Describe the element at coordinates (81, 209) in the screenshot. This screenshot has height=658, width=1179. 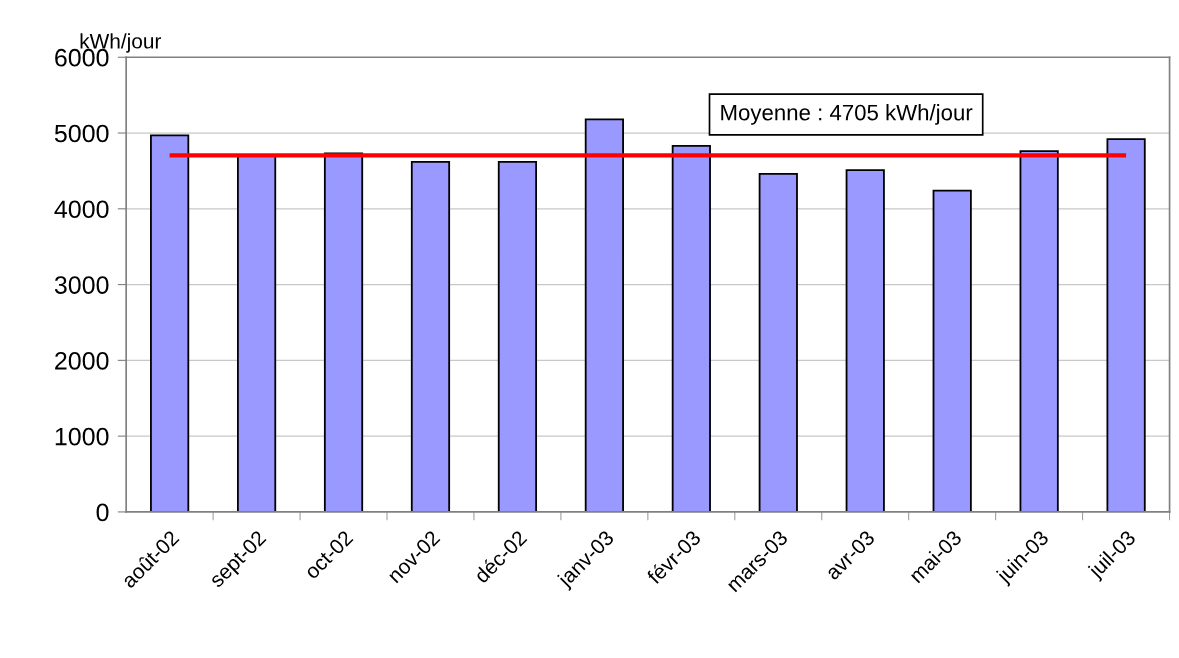
I see `y-tick-label: 4000` at that location.